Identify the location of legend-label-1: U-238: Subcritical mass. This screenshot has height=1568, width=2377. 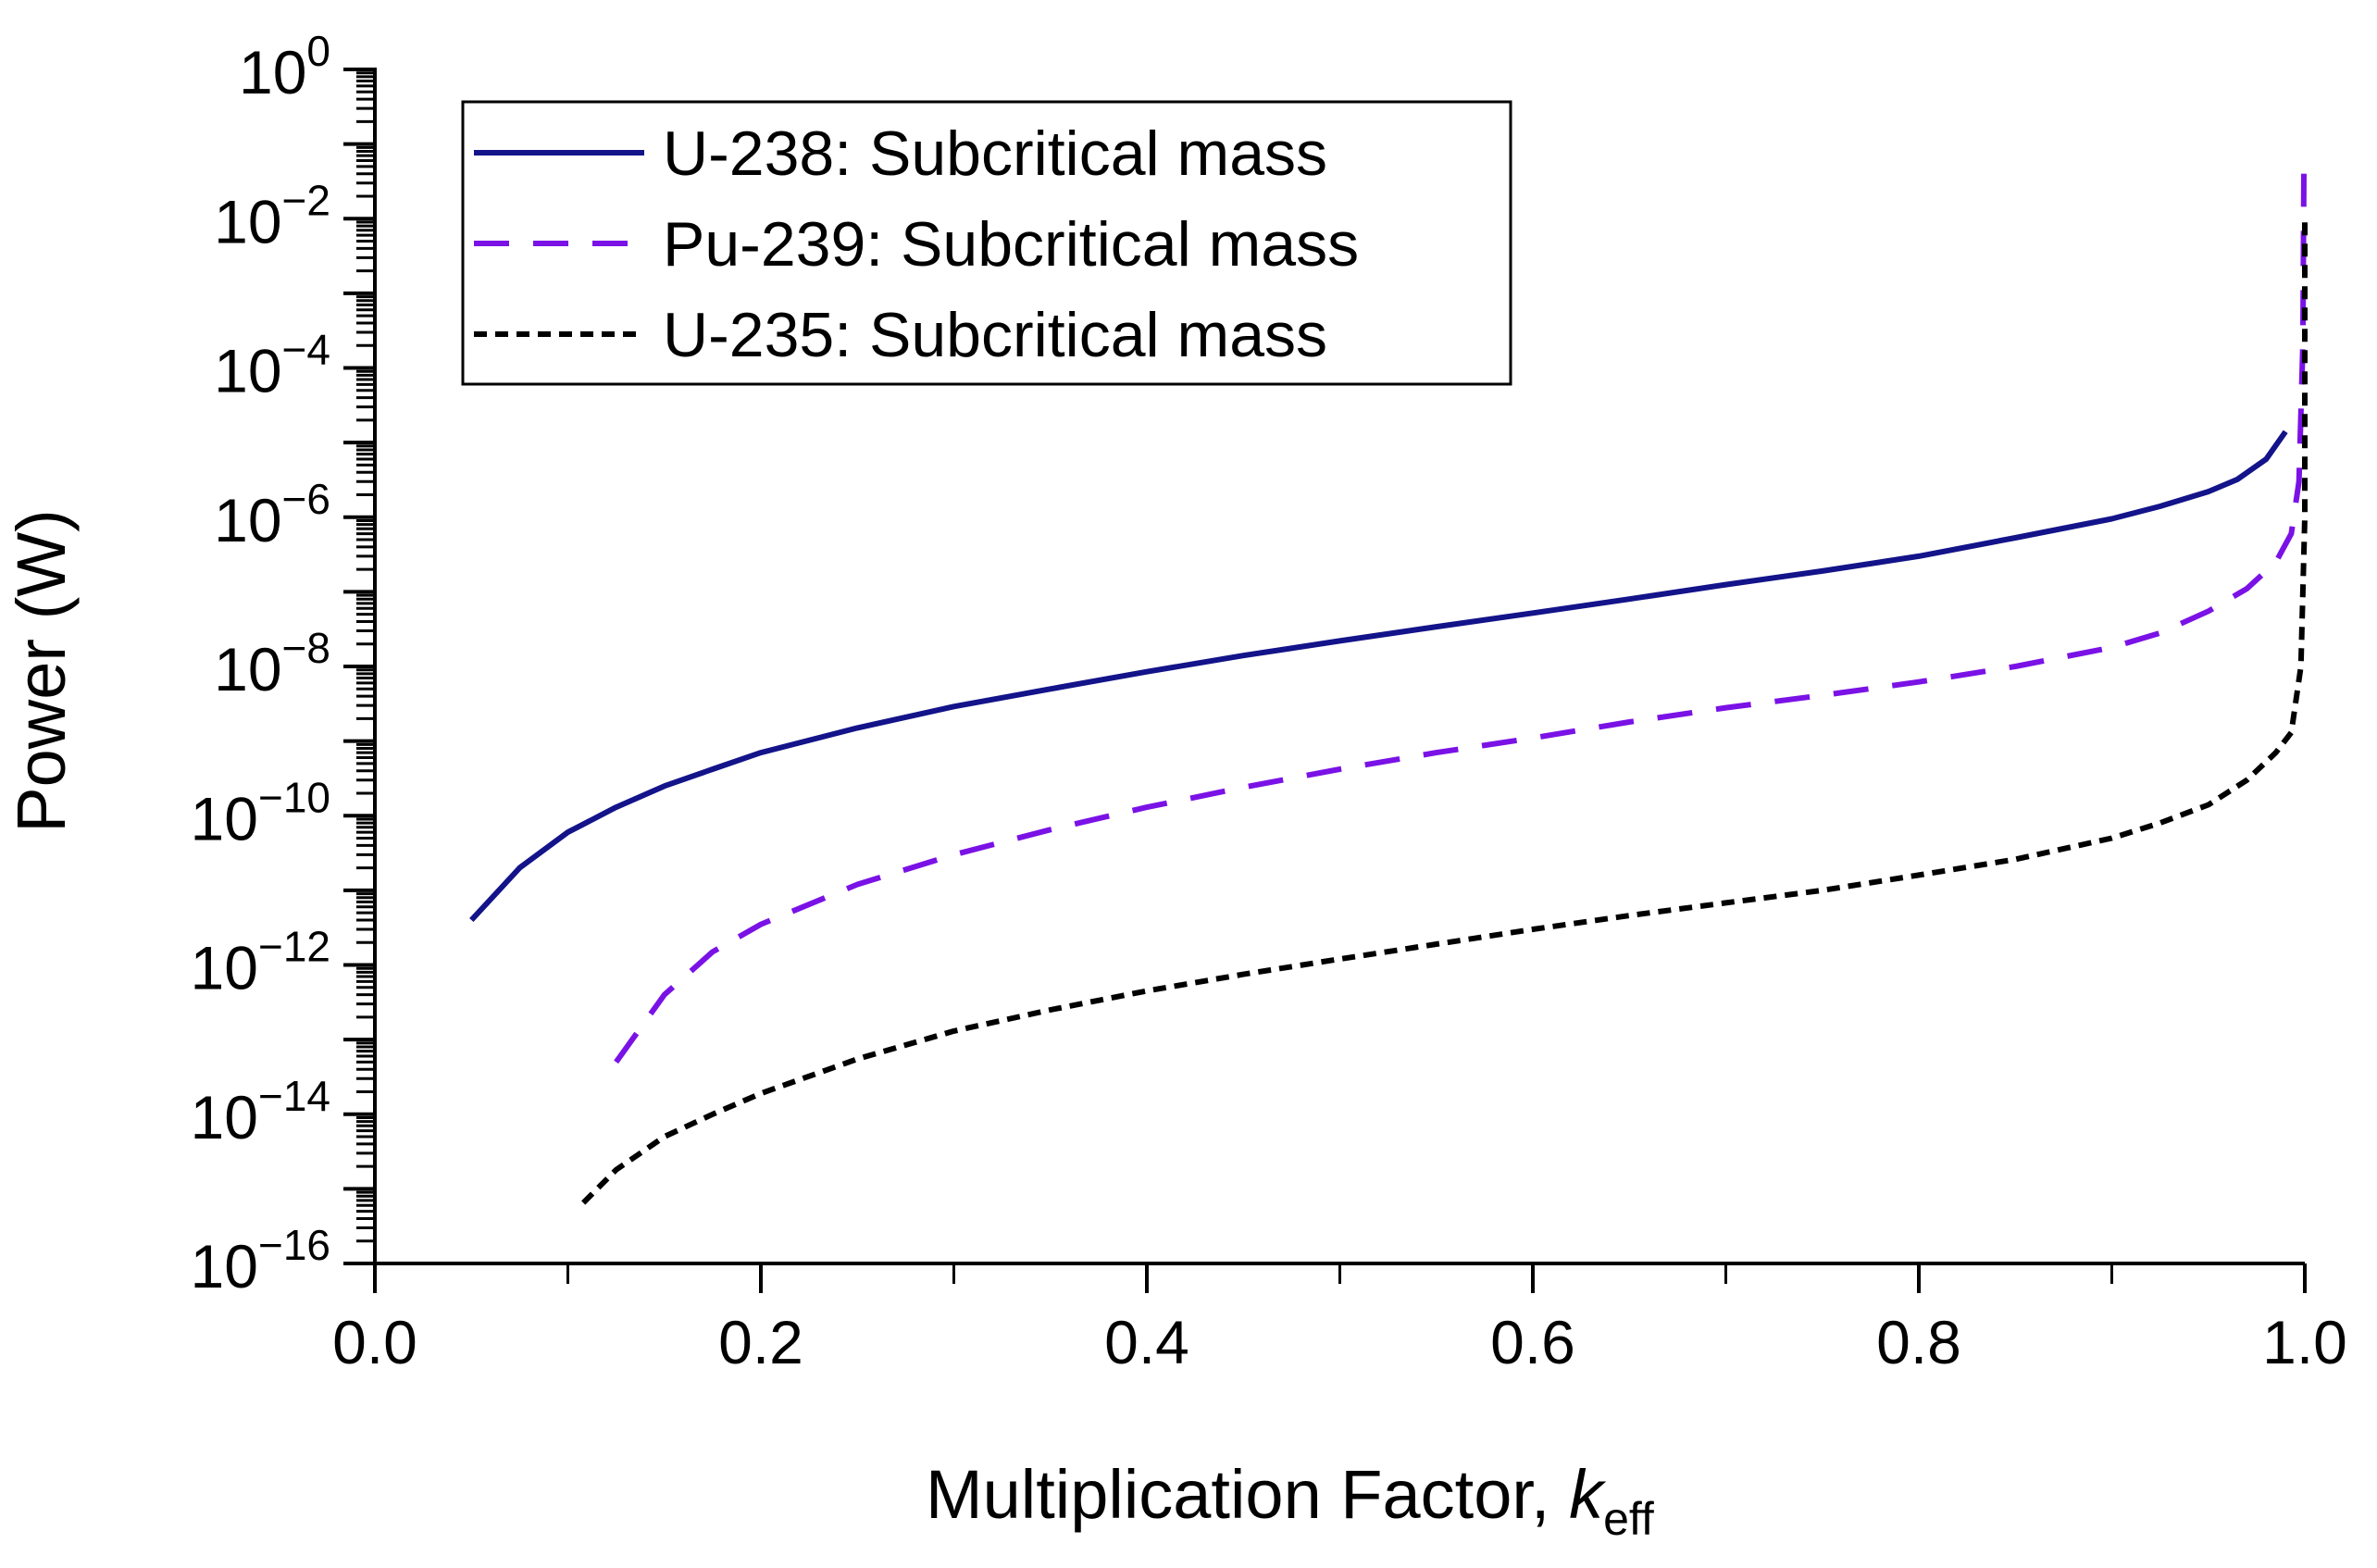
(995, 153).